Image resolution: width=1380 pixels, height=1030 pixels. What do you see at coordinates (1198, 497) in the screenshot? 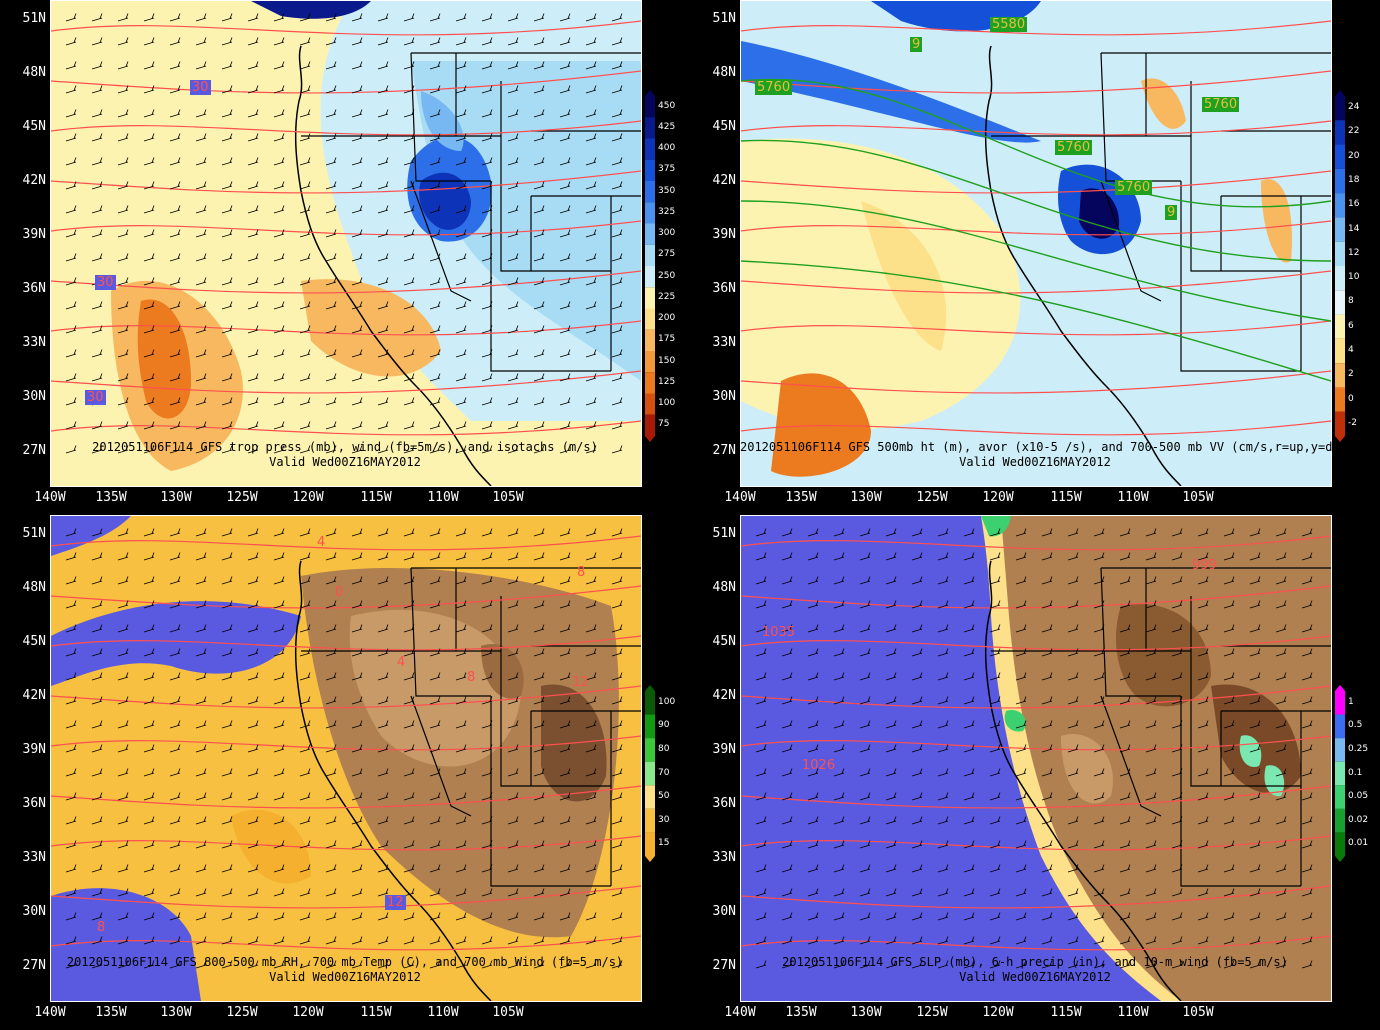
I see `lon-label: 105W` at bounding box center [1198, 497].